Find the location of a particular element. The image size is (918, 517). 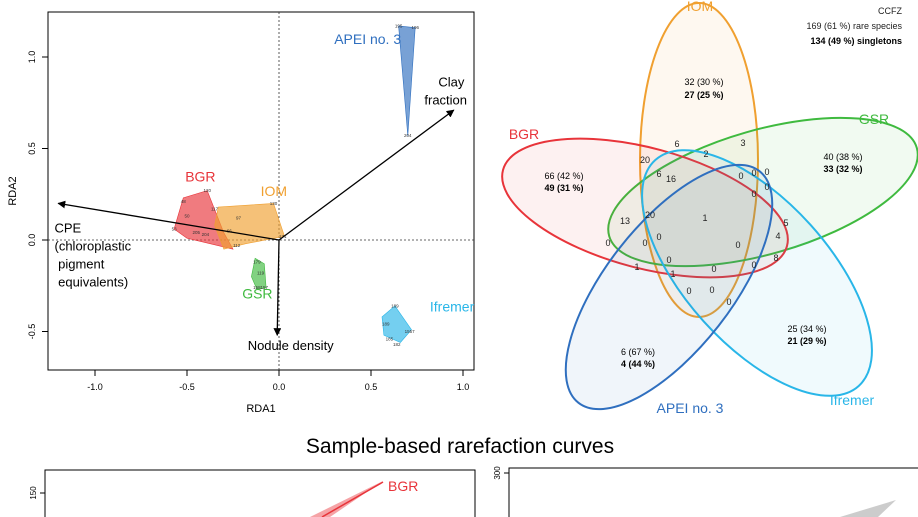

venn-ellipse-ifremer is located at coordinates (757, 273).